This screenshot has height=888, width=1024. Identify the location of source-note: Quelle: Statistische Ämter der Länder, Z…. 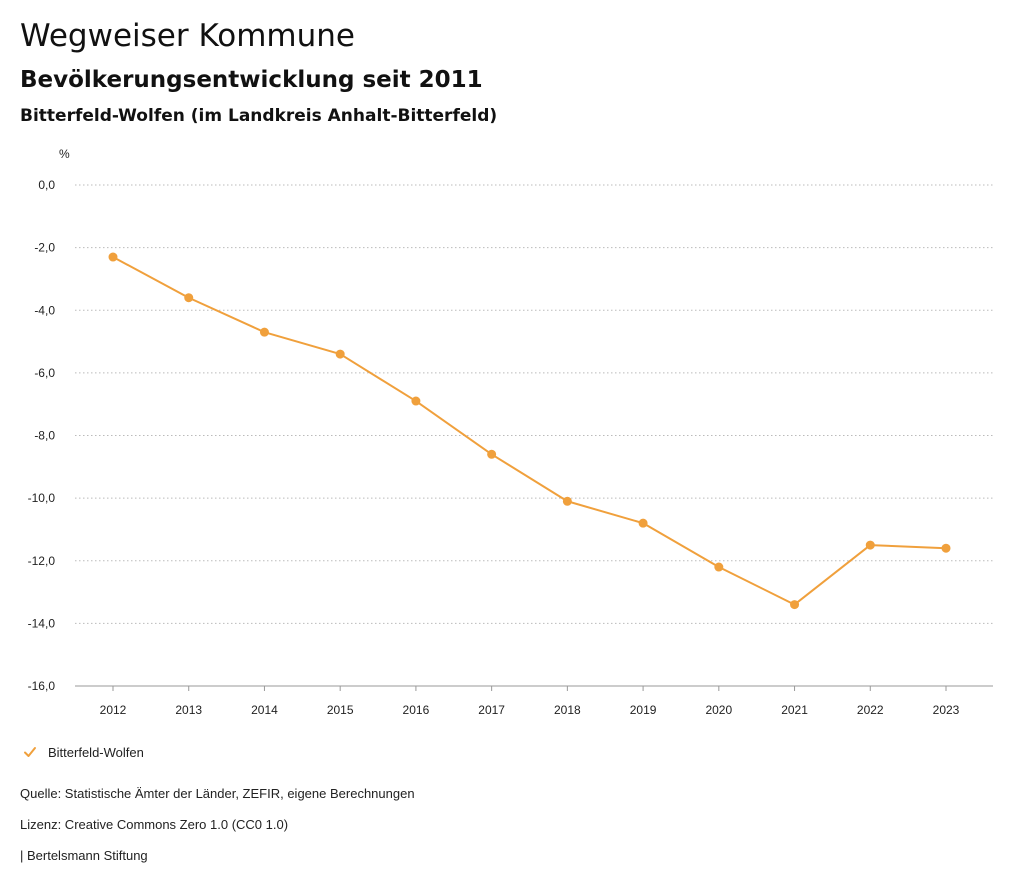
(217, 793).